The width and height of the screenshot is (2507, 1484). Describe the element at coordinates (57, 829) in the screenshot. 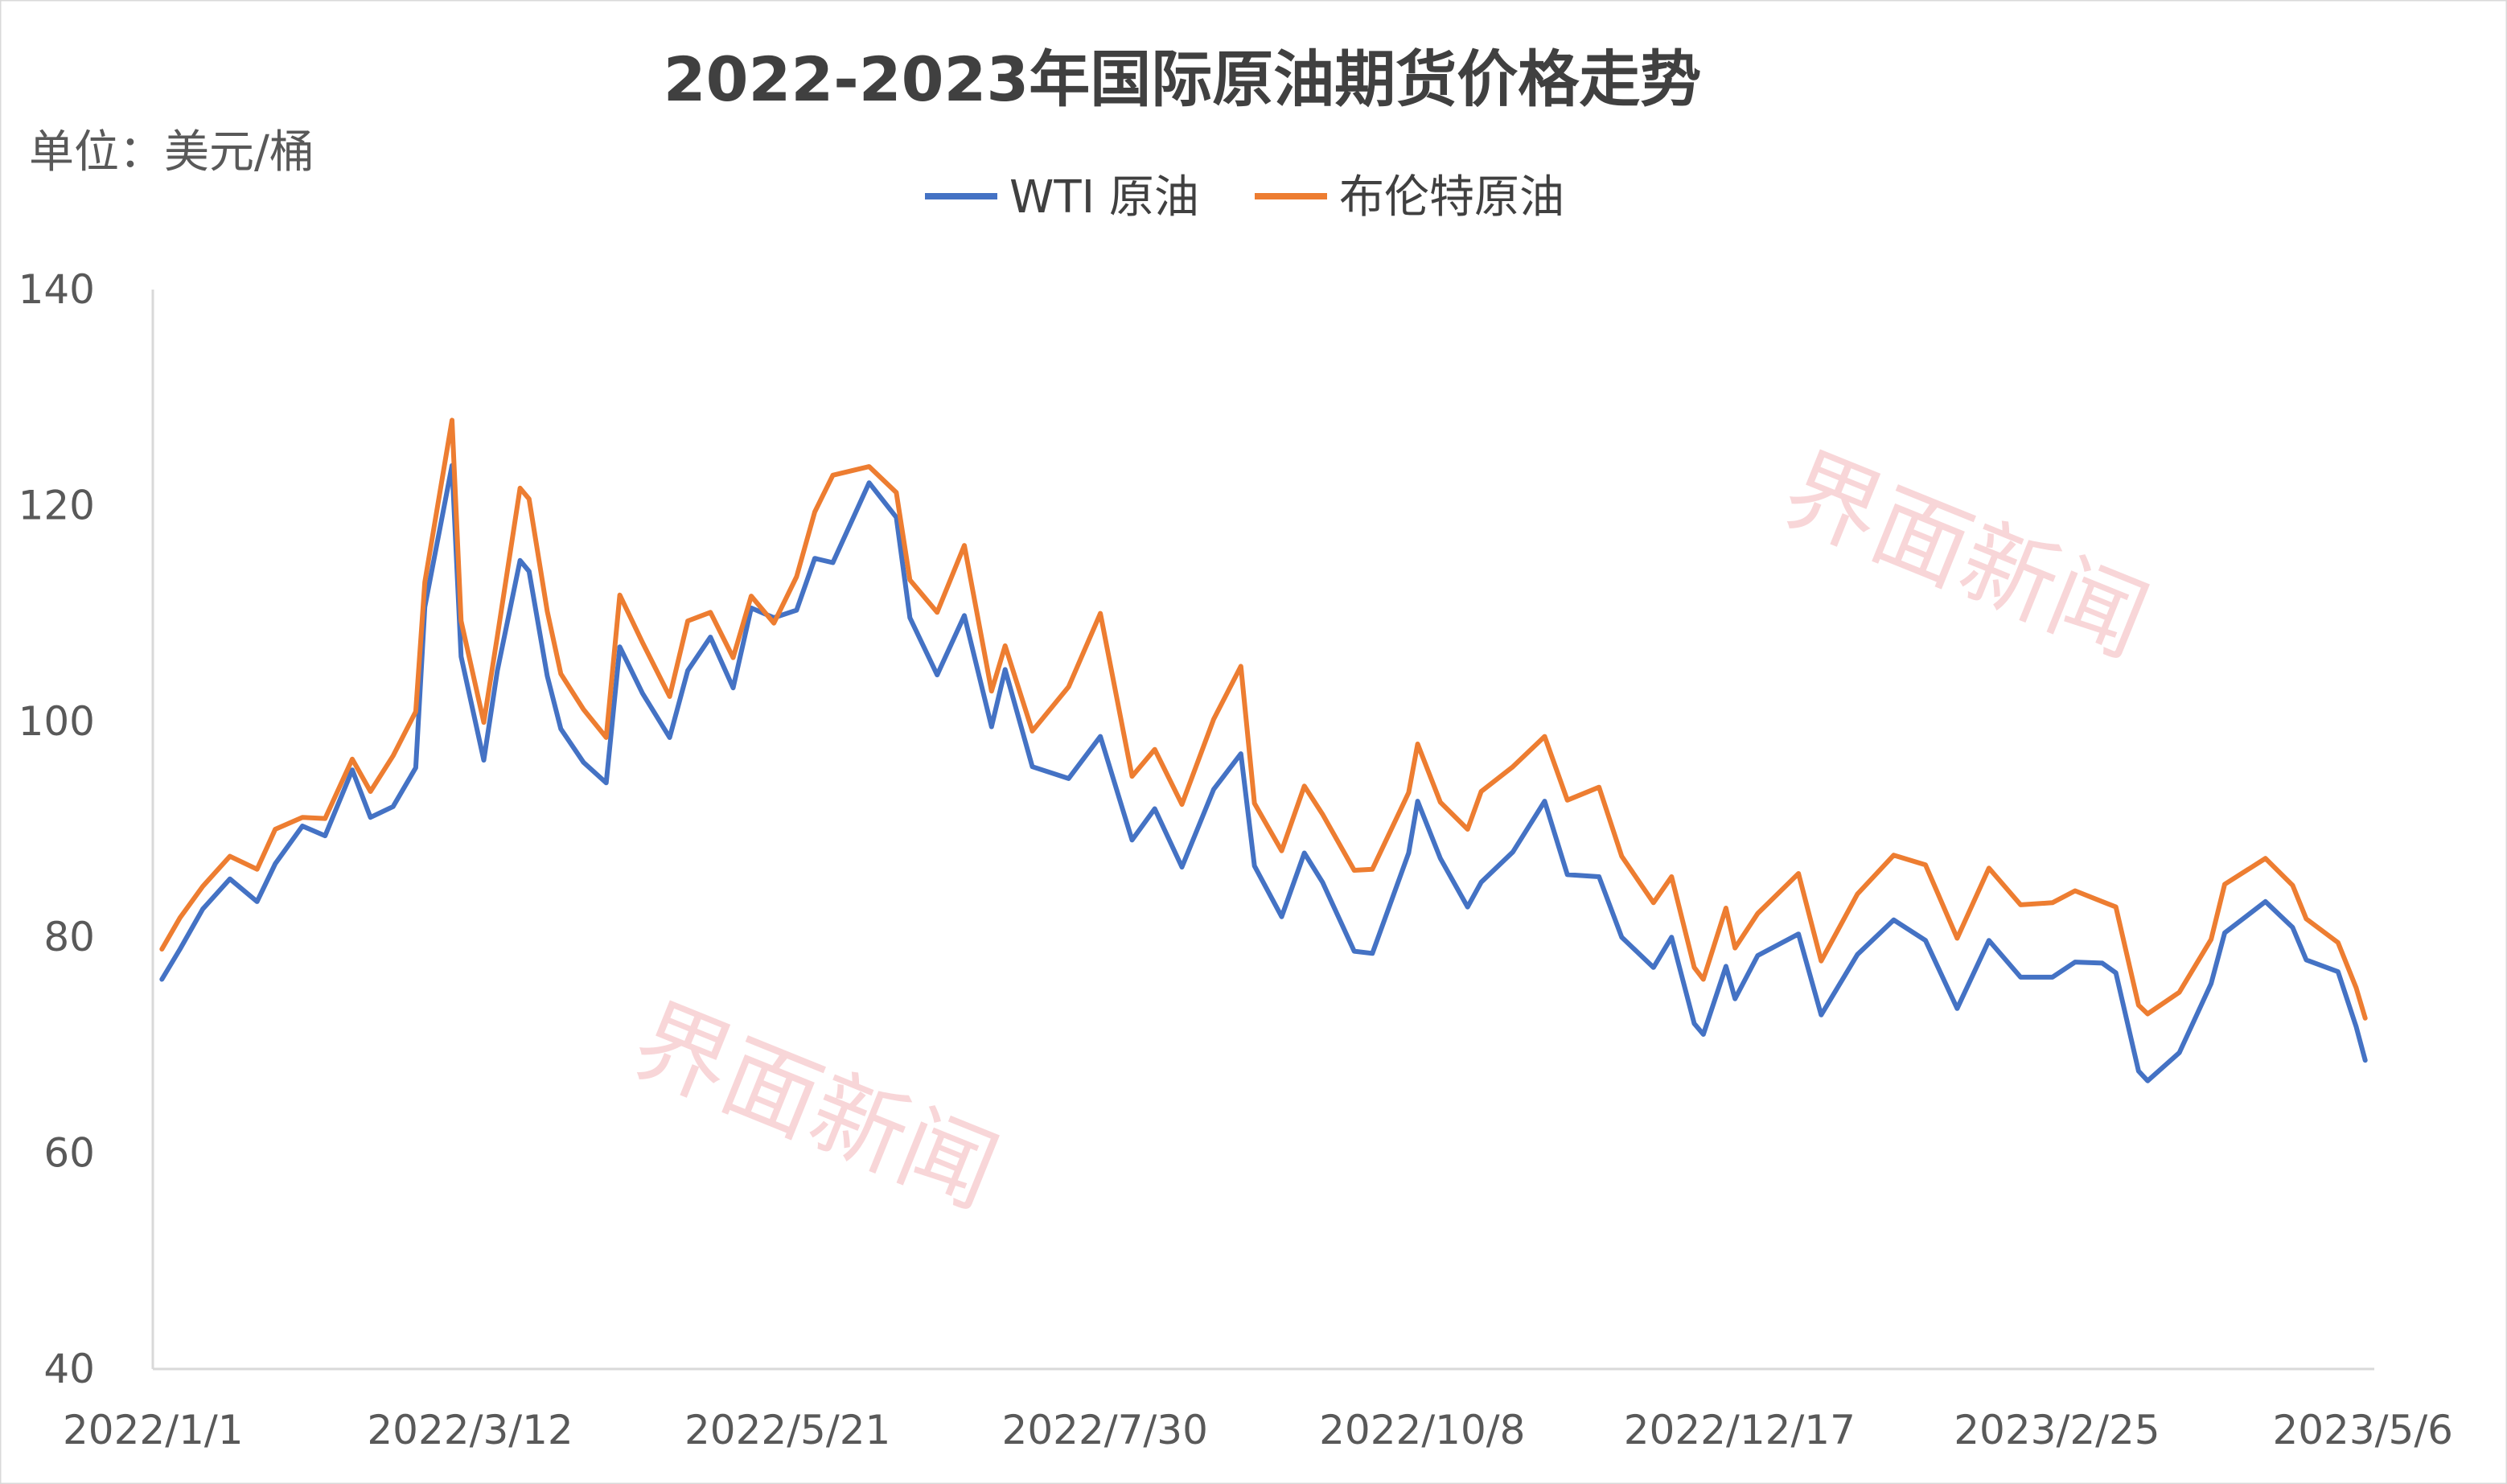

I see `y-tick-labels: 40 60 80 100 120 140` at that location.